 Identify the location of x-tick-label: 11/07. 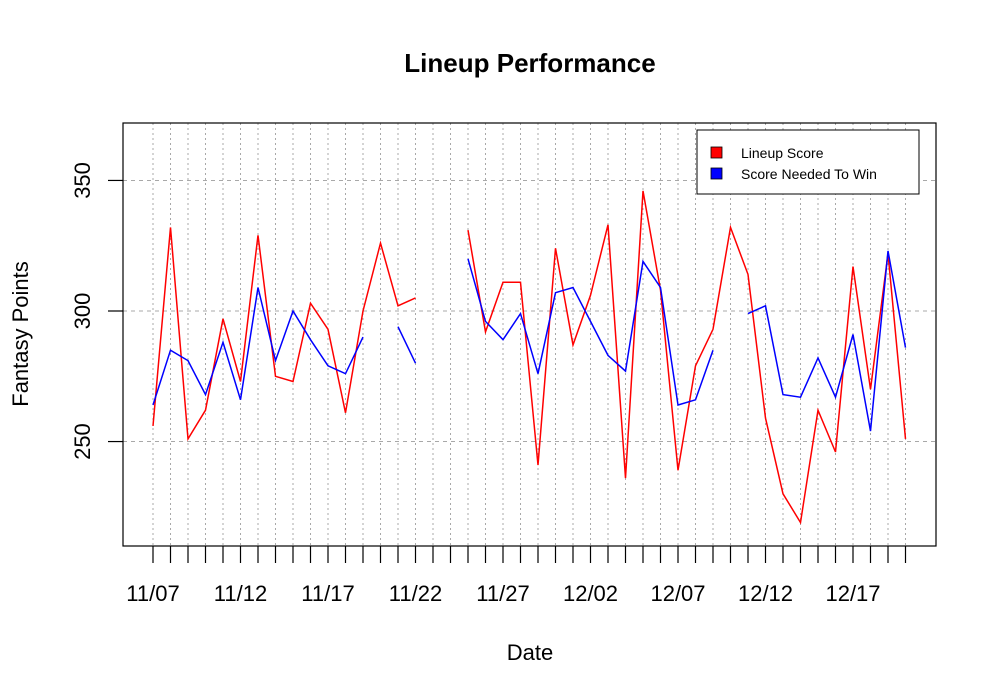
(152, 593).